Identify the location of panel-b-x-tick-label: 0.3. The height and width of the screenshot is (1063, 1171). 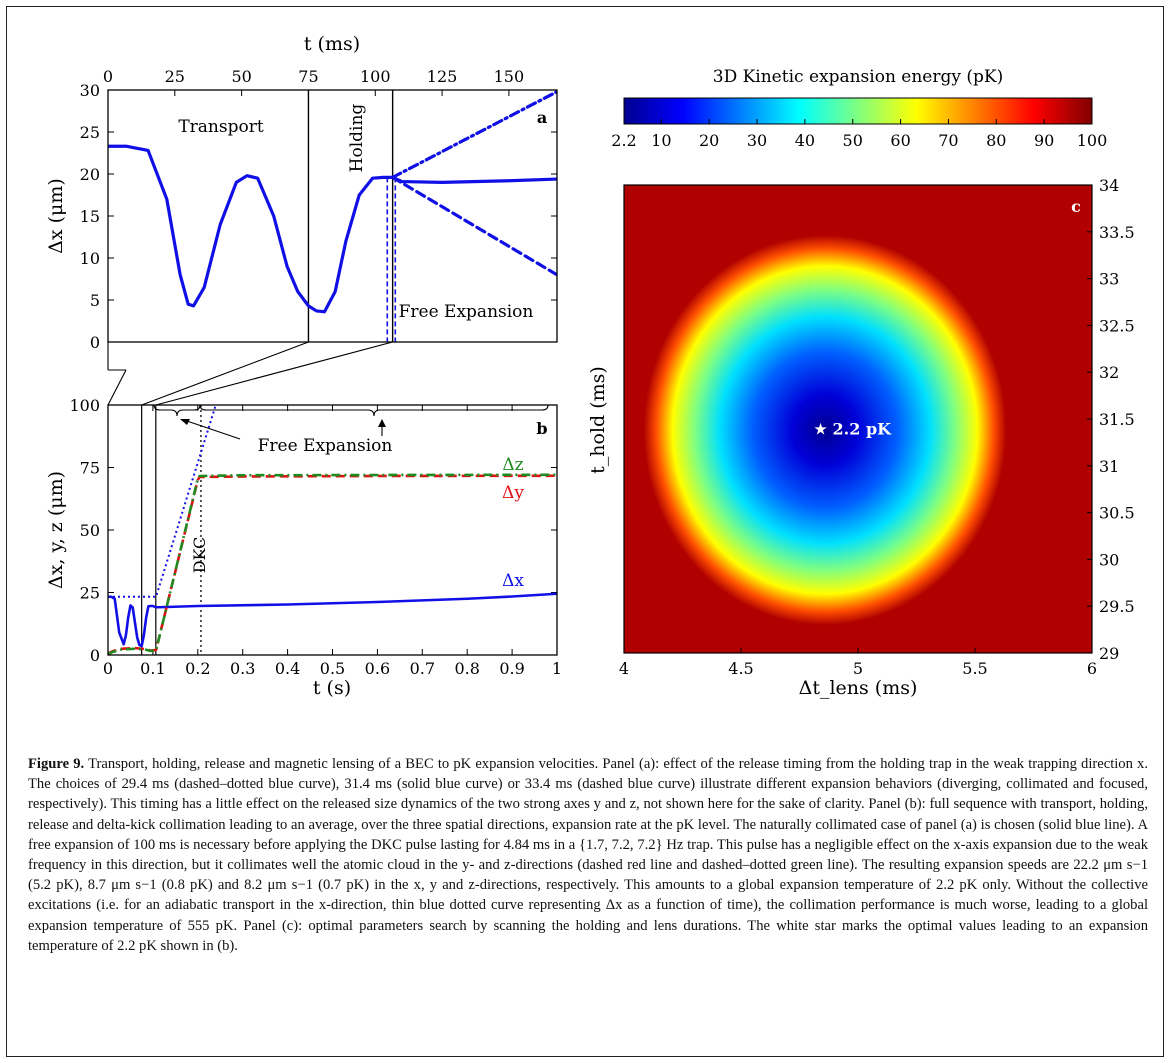
(242, 668).